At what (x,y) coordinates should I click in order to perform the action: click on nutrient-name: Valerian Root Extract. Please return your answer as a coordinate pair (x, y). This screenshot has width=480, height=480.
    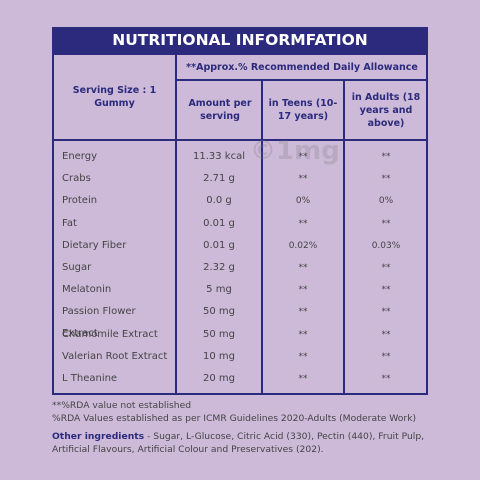
    Looking at the image, I should click on (115, 356).